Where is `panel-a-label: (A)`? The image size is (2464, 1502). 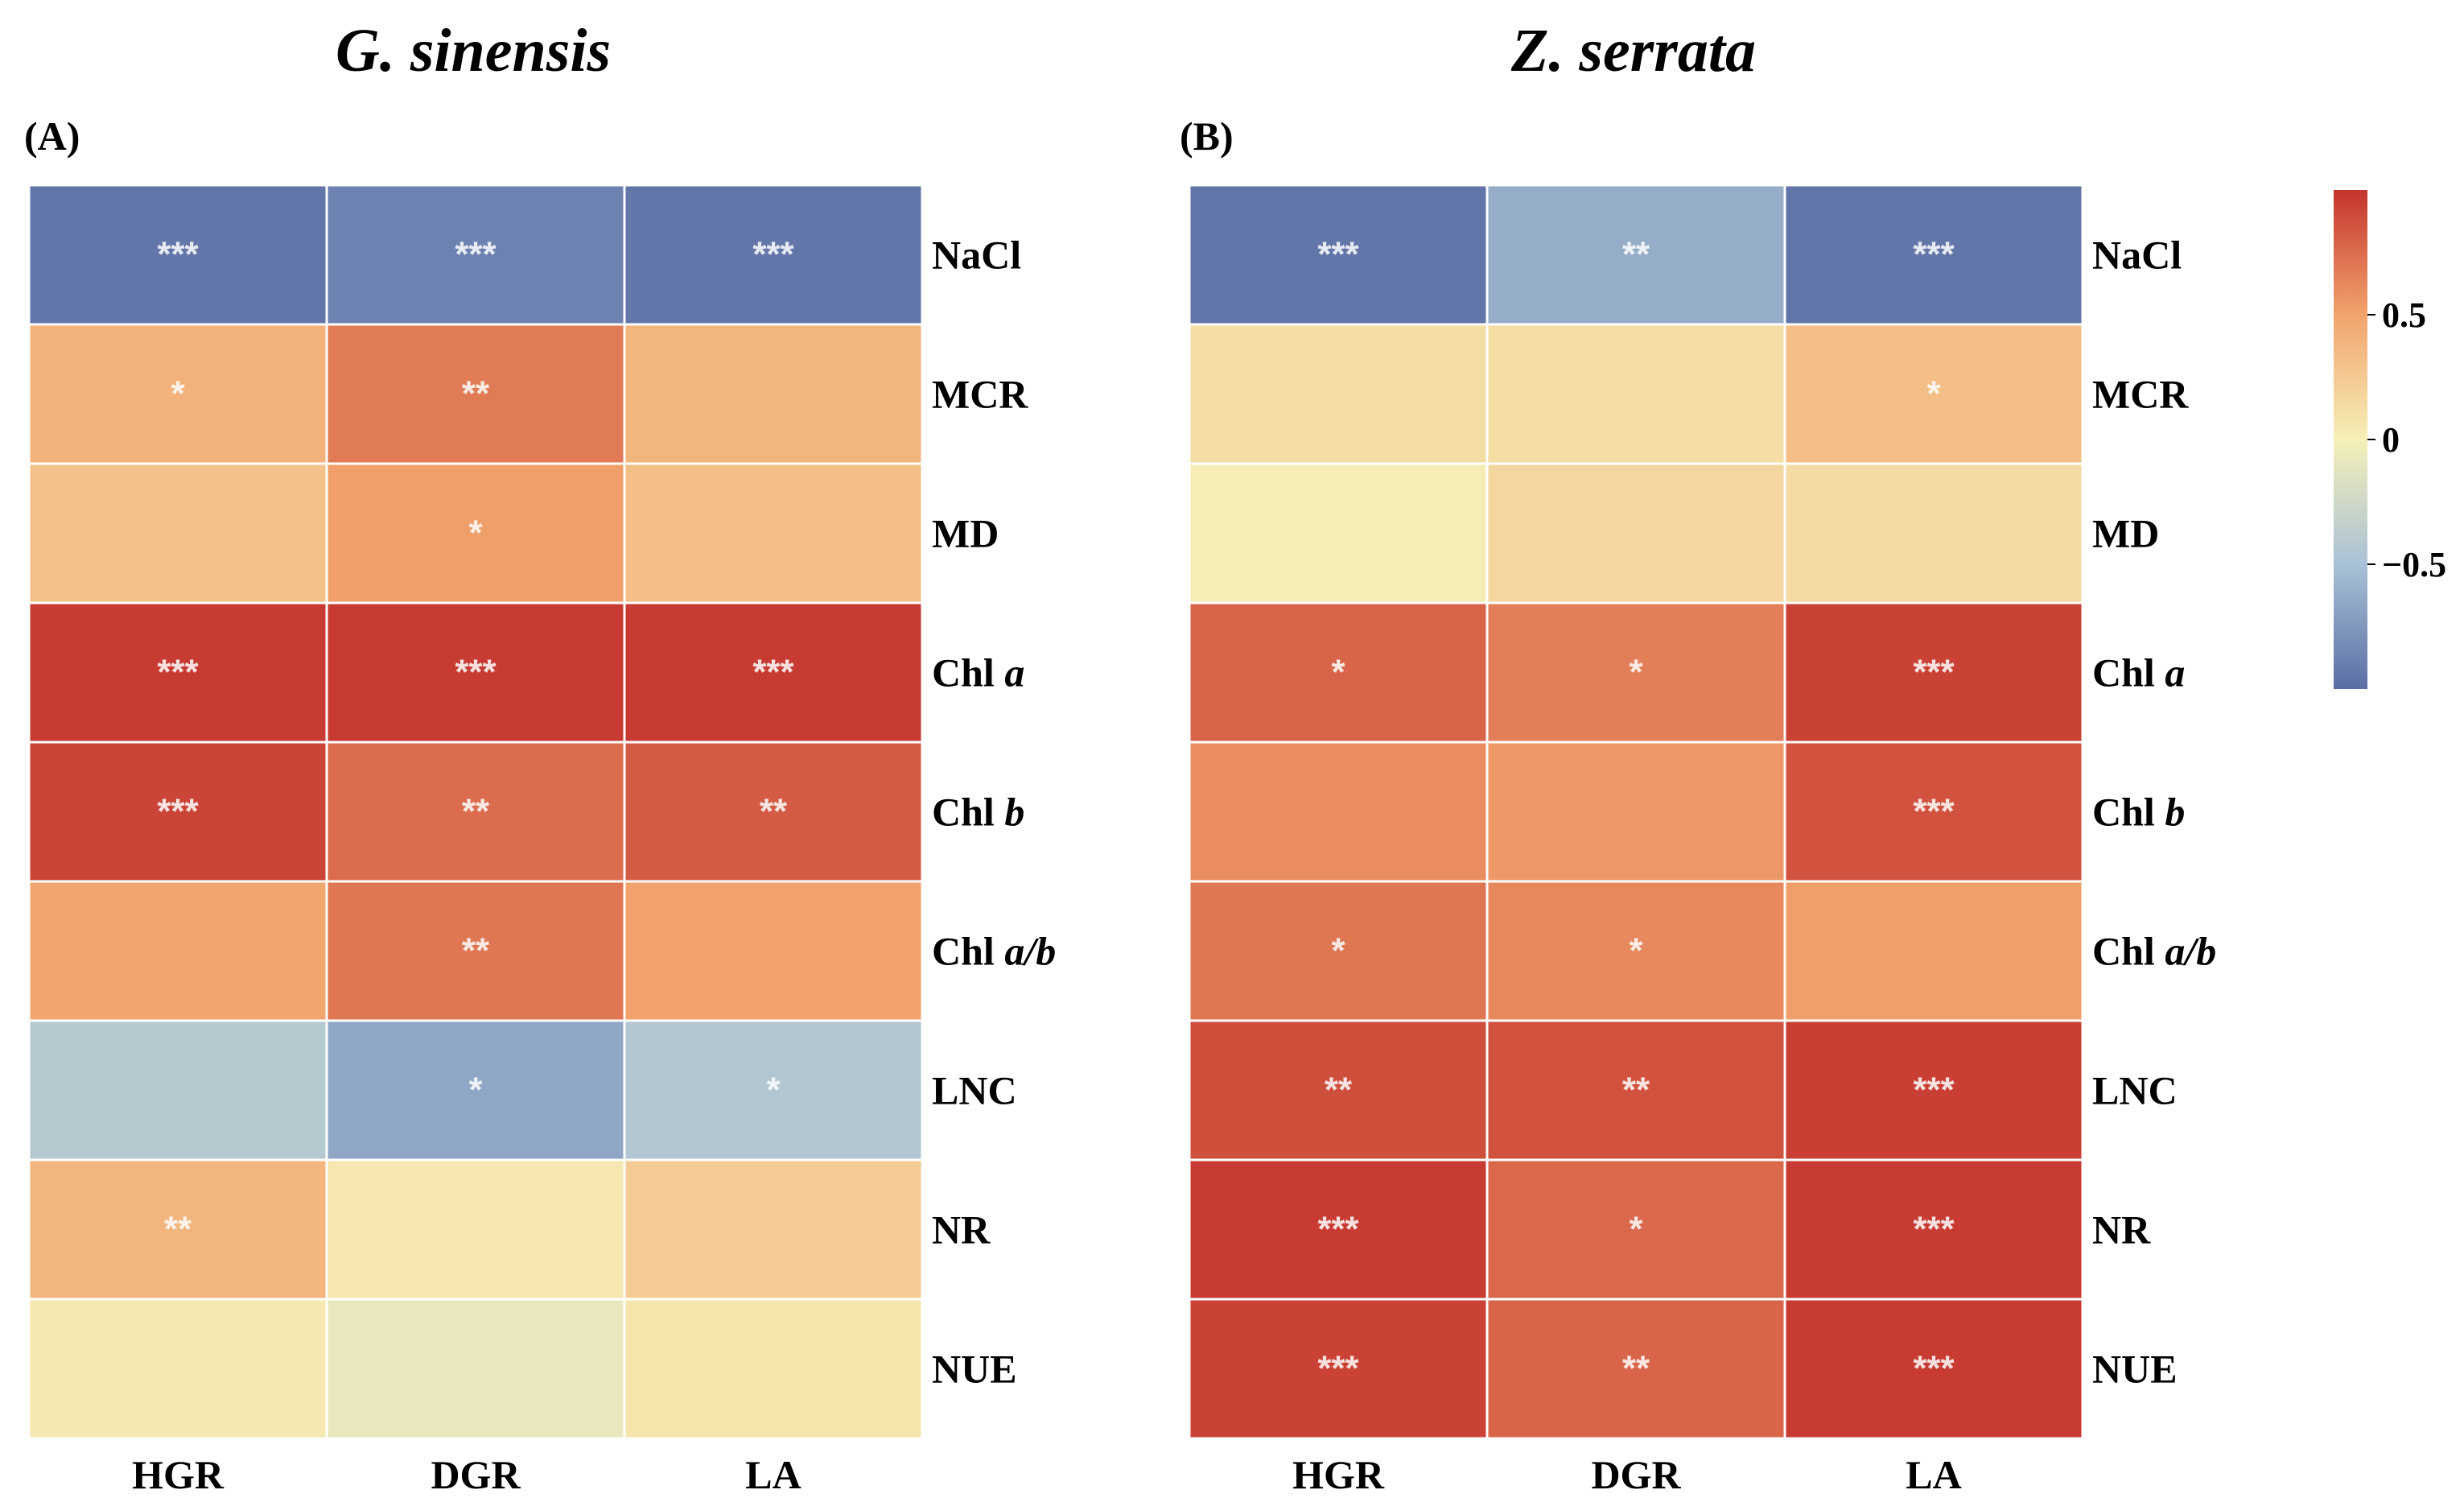 panel-a-label: (A) is located at coordinates (52, 136).